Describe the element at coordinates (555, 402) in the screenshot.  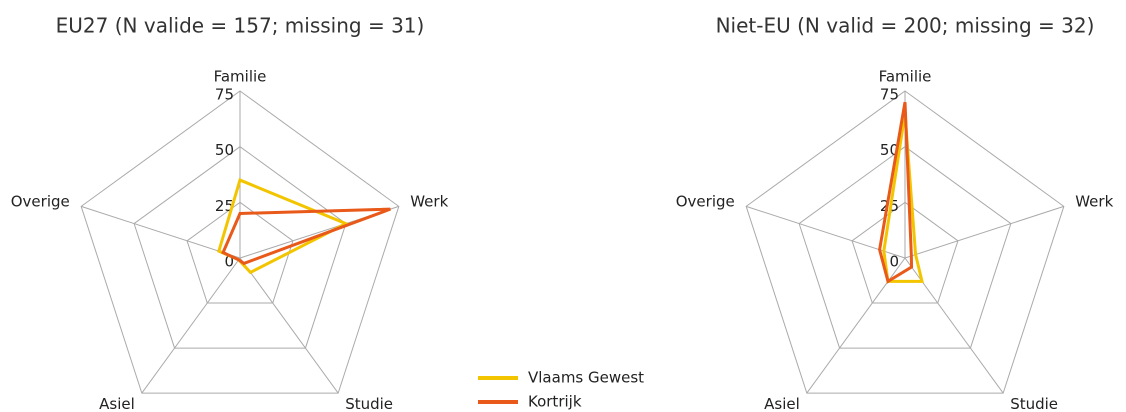
I see `legend-label: Kortrijk` at that location.